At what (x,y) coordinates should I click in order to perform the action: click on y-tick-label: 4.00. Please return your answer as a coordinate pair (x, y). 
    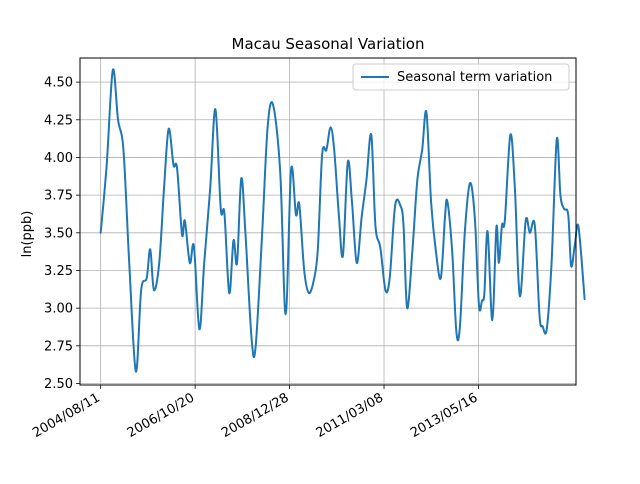
    Looking at the image, I should click on (58, 158).